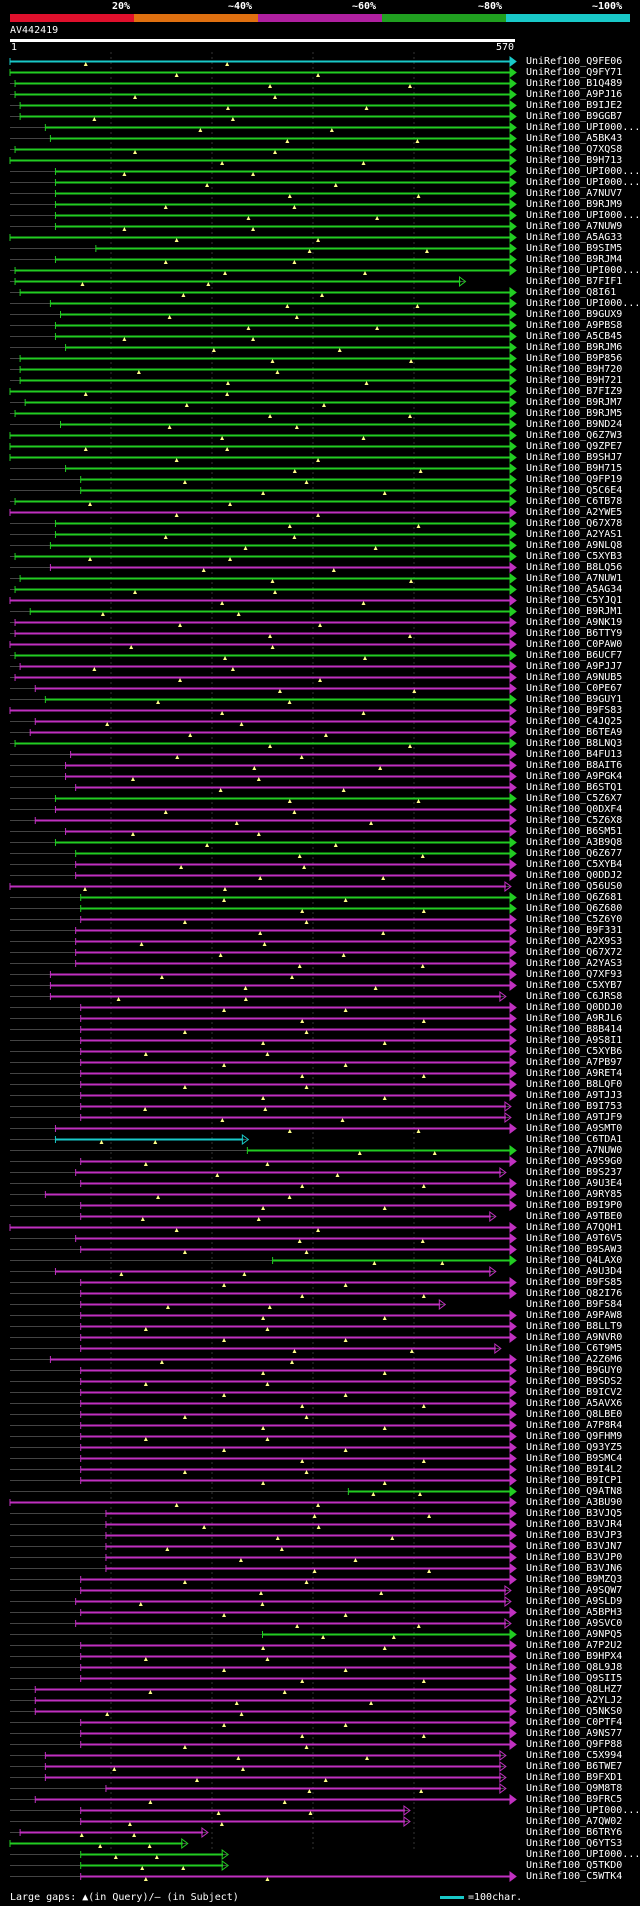 The width and height of the screenshot is (640, 1906). Describe the element at coordinates (574, 1623) in the screenshot. I see `hit-name-link: UniRef100_A9SVC0` at that location.